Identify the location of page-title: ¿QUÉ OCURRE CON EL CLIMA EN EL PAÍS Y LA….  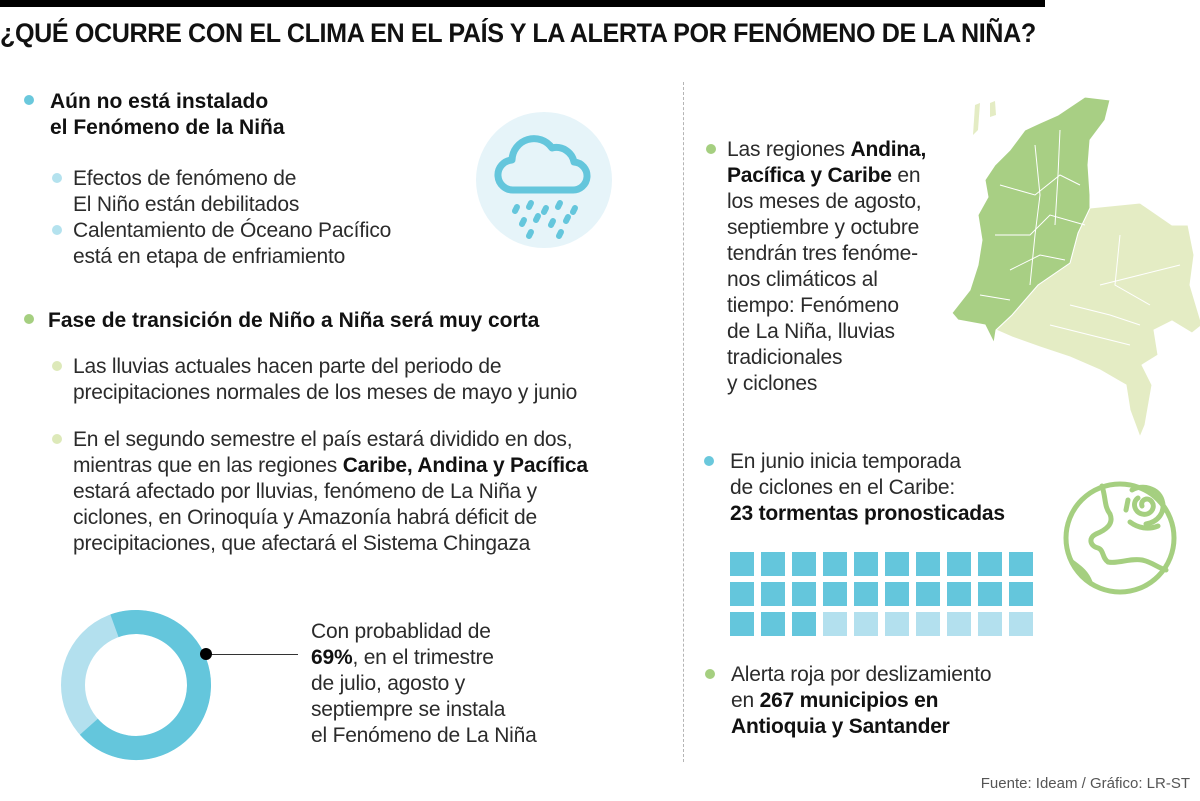
(518, 33).